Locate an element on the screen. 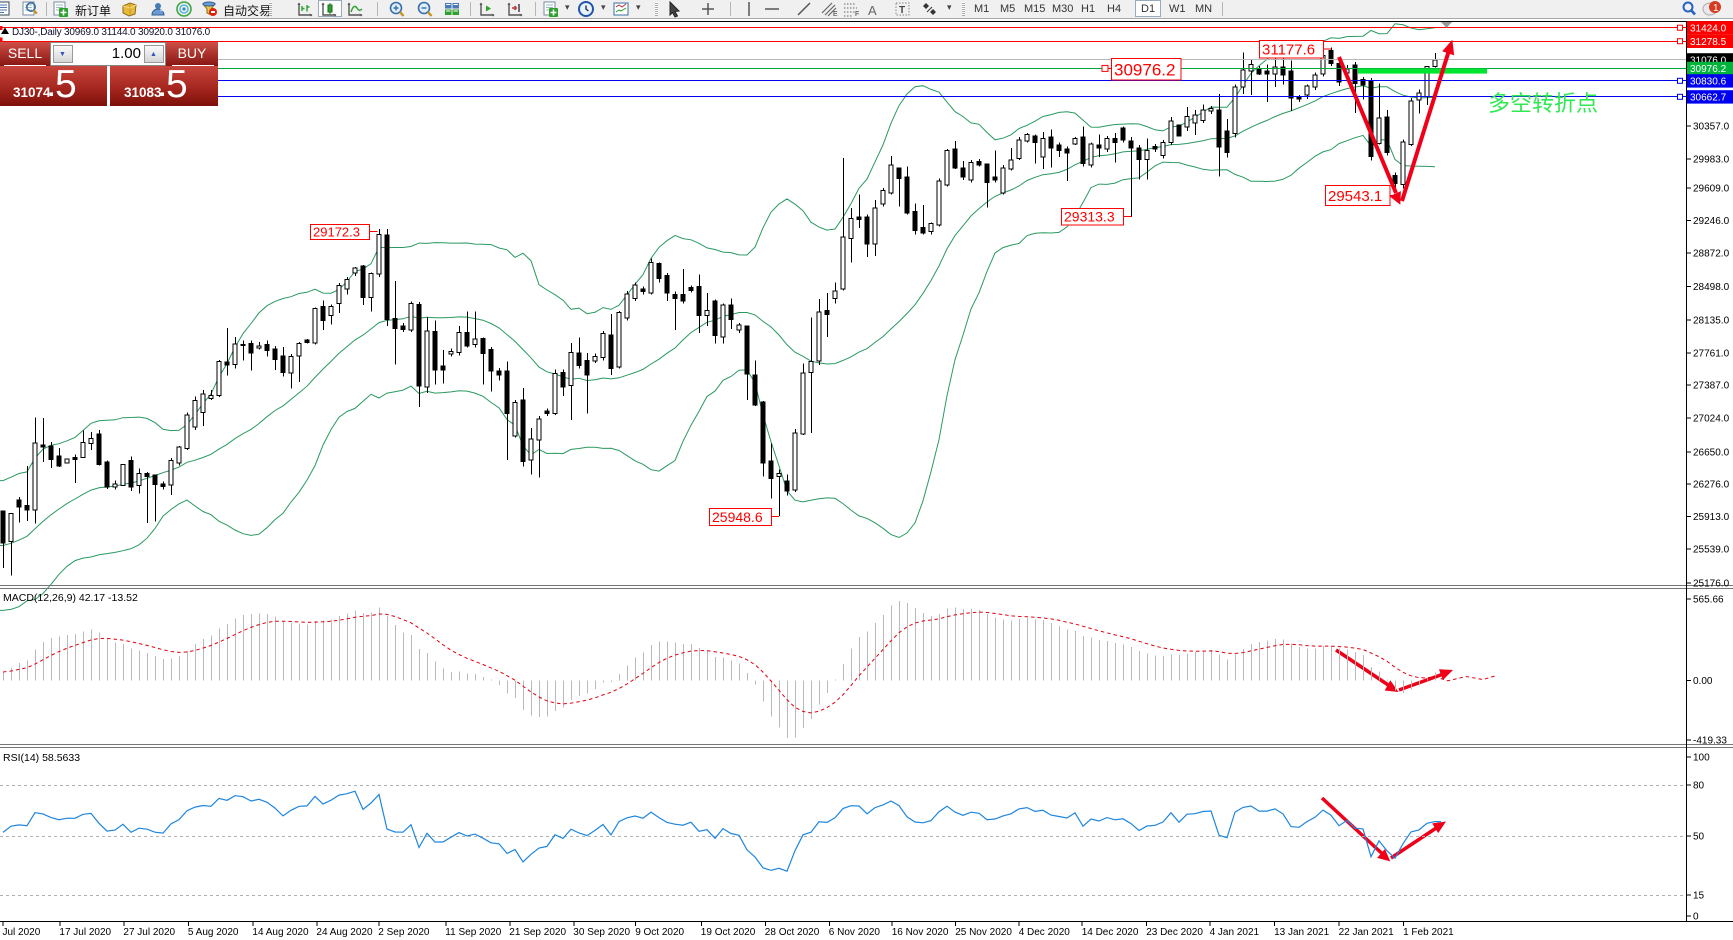 The width and height of the screenshot is (1733, 940). svg-text: 29983.0 is located at coordinates (1711, 160).